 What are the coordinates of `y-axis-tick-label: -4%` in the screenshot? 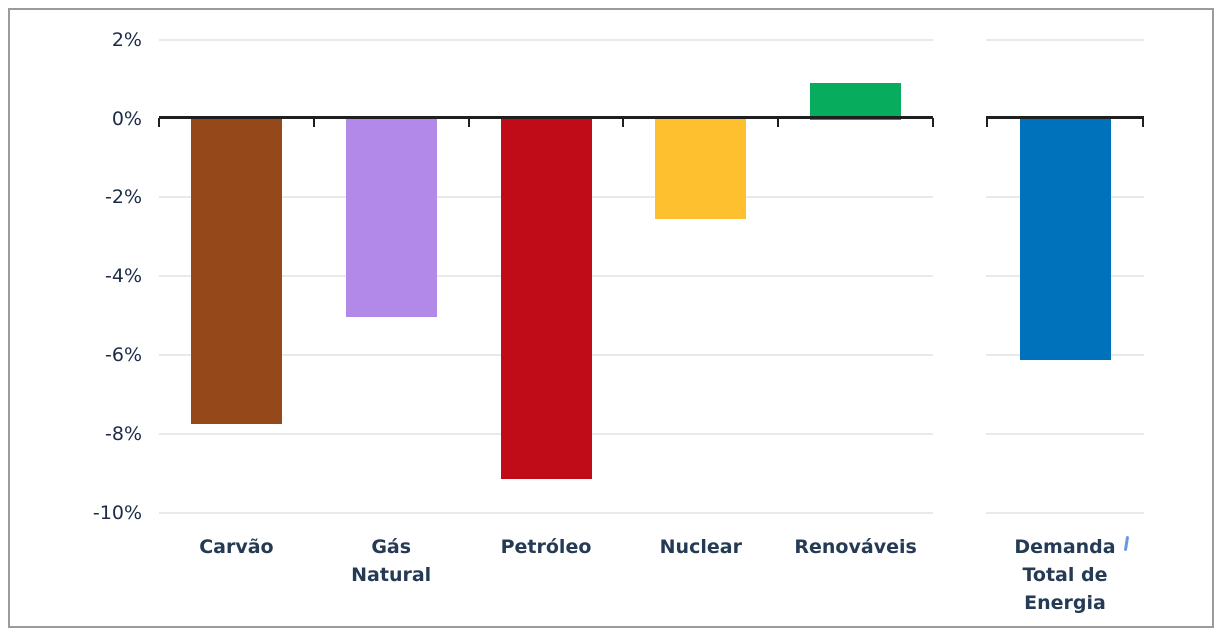 It's located at (123, 276).